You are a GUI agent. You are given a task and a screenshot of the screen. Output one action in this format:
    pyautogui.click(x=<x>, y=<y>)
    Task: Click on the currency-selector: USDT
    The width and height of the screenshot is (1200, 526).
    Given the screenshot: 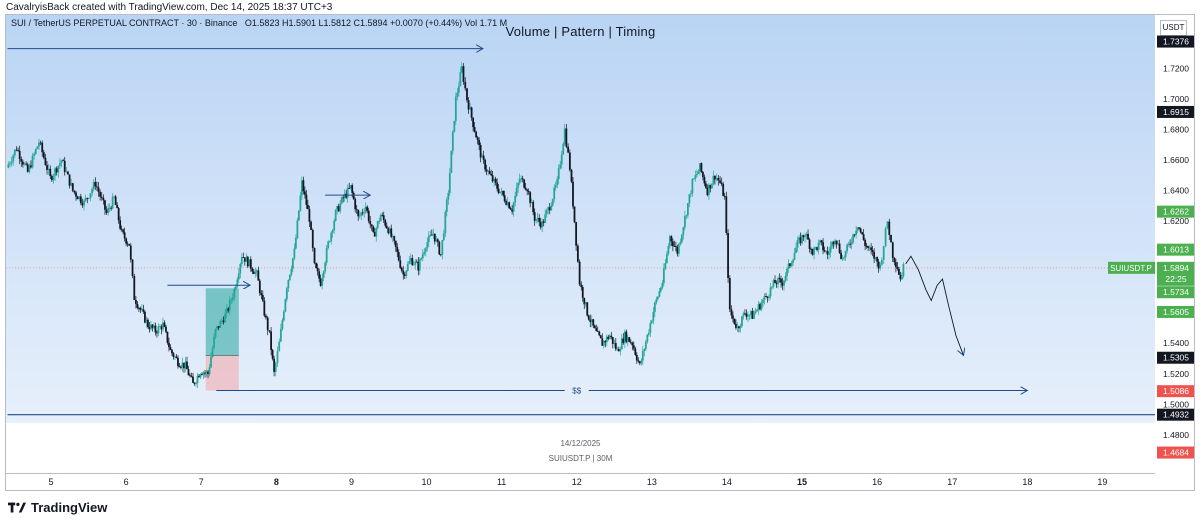 What is the action you would take?
    pyautogui.click(x=1173, y=28)
    